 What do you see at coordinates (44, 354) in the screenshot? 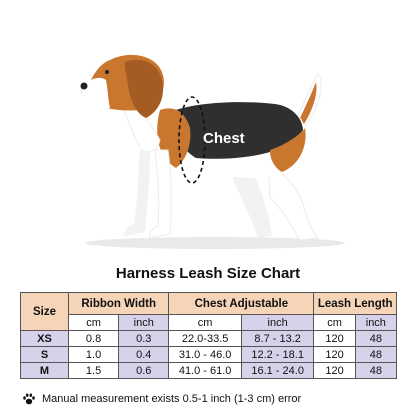
I see `size-label: S` at bounding box center [44, 354].